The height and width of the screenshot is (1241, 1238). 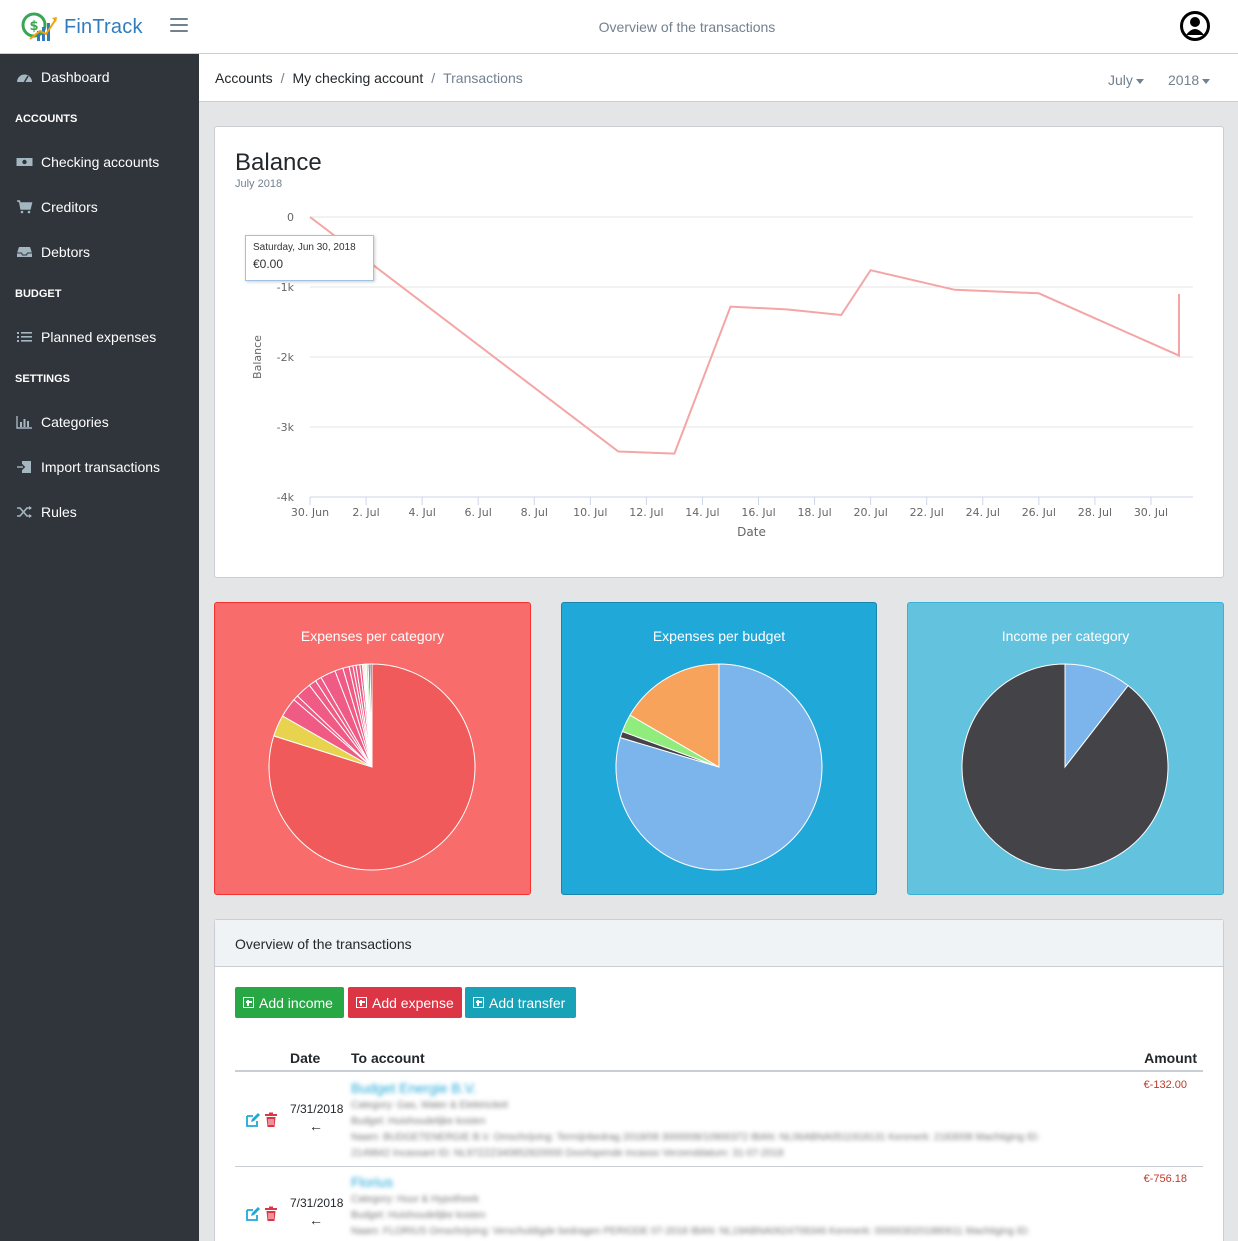 What do you see at coordinates (304, 247) in the screenshot?
I see `tooltip-date: Saturday, Jun 30, 2018` at bounding box center [304, 247].